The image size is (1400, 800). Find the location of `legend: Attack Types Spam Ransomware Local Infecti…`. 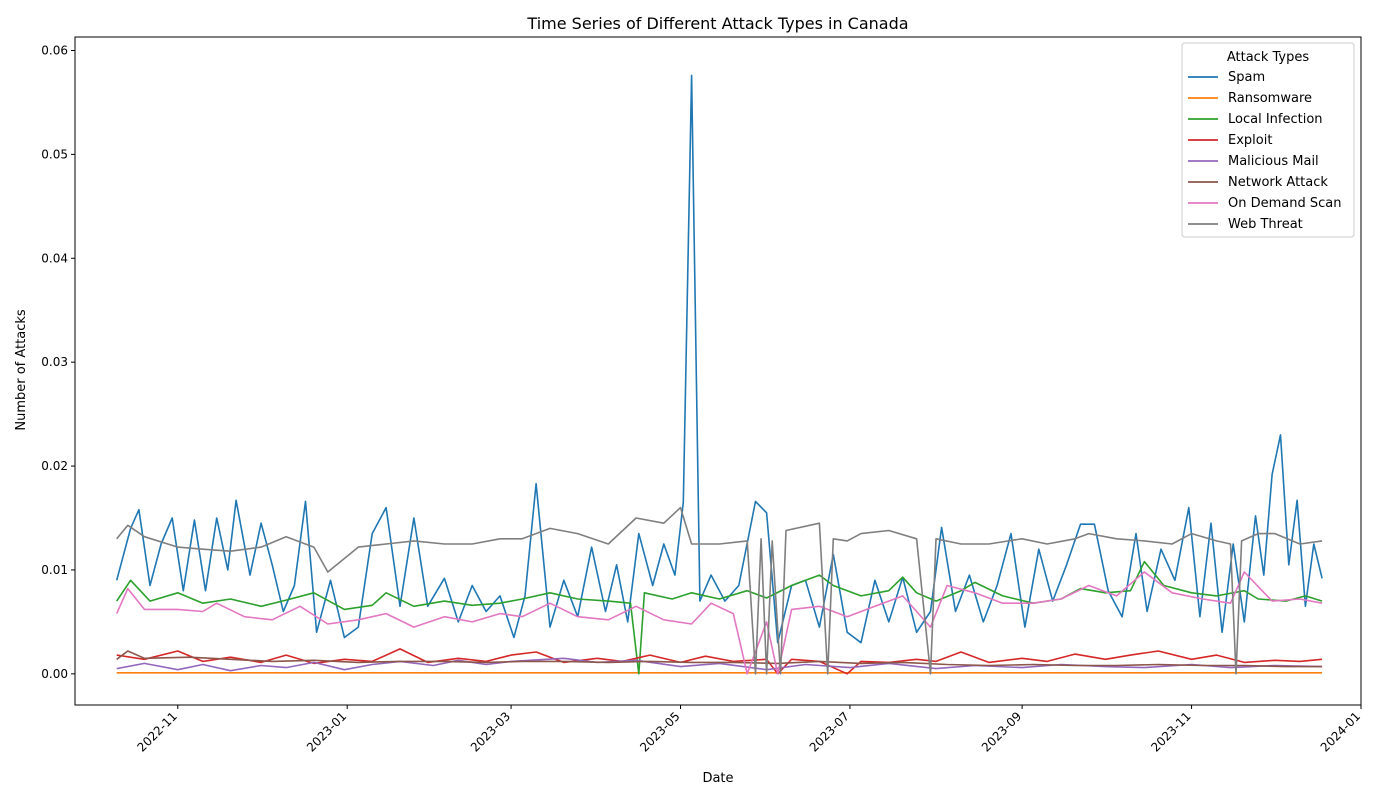

legend: Attack Types Spam Ransomware Local Infecti… is located at coordinates (1268, 140).